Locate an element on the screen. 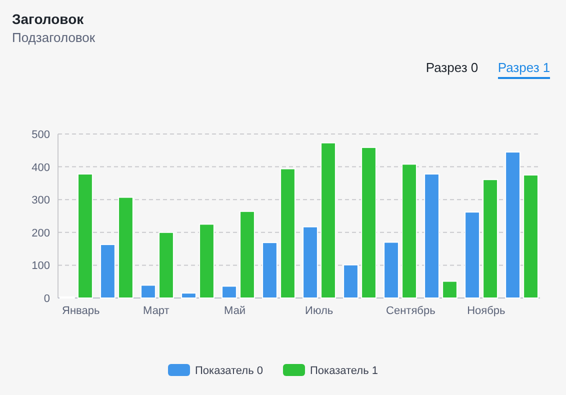  x-tick-label: Сентябрь is located at coordinates (411, 311).